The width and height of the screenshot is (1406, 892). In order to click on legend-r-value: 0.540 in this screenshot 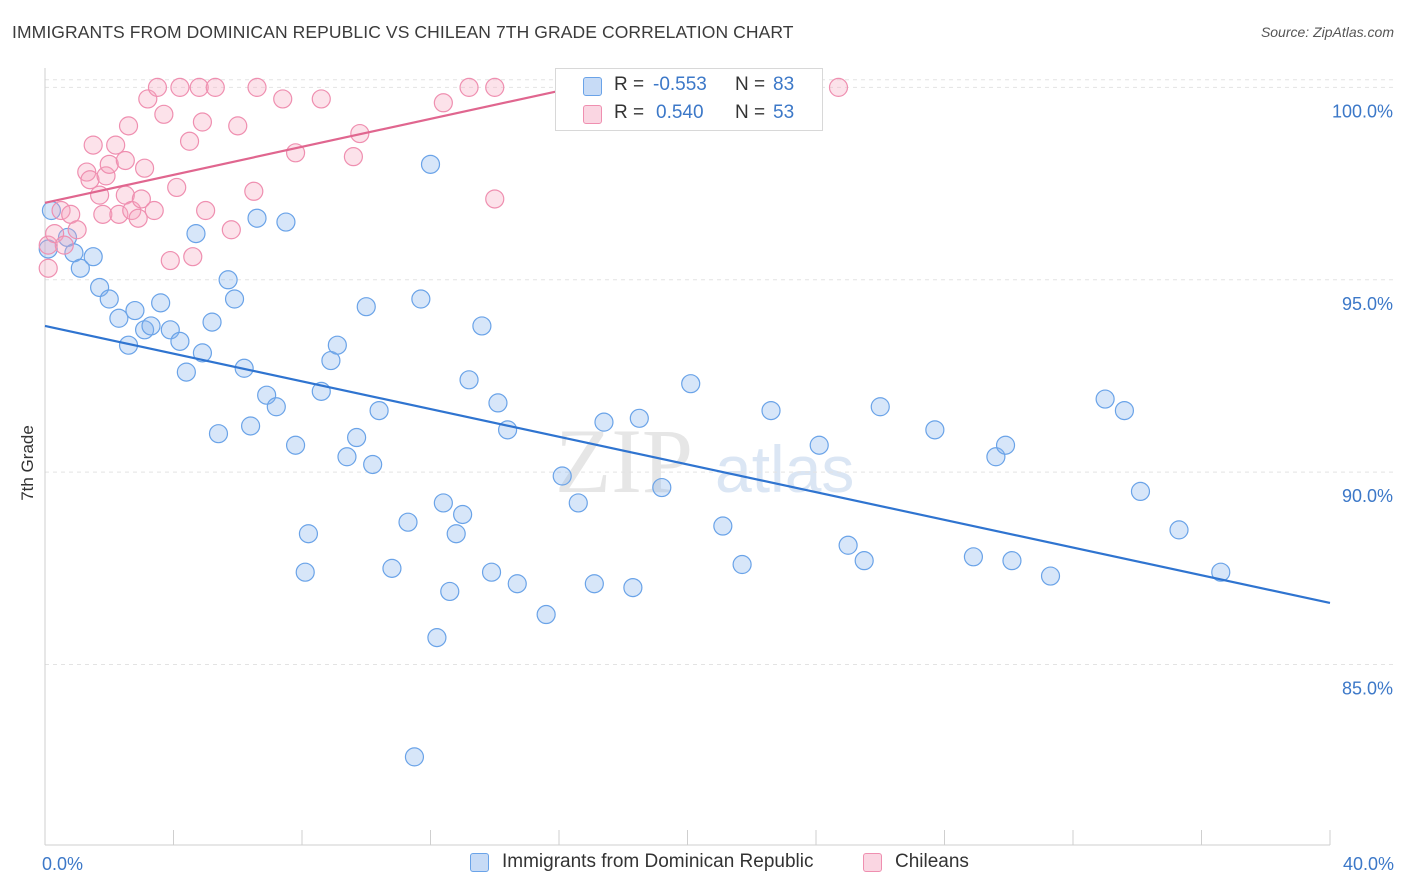, I will do `click(680, 112)`.